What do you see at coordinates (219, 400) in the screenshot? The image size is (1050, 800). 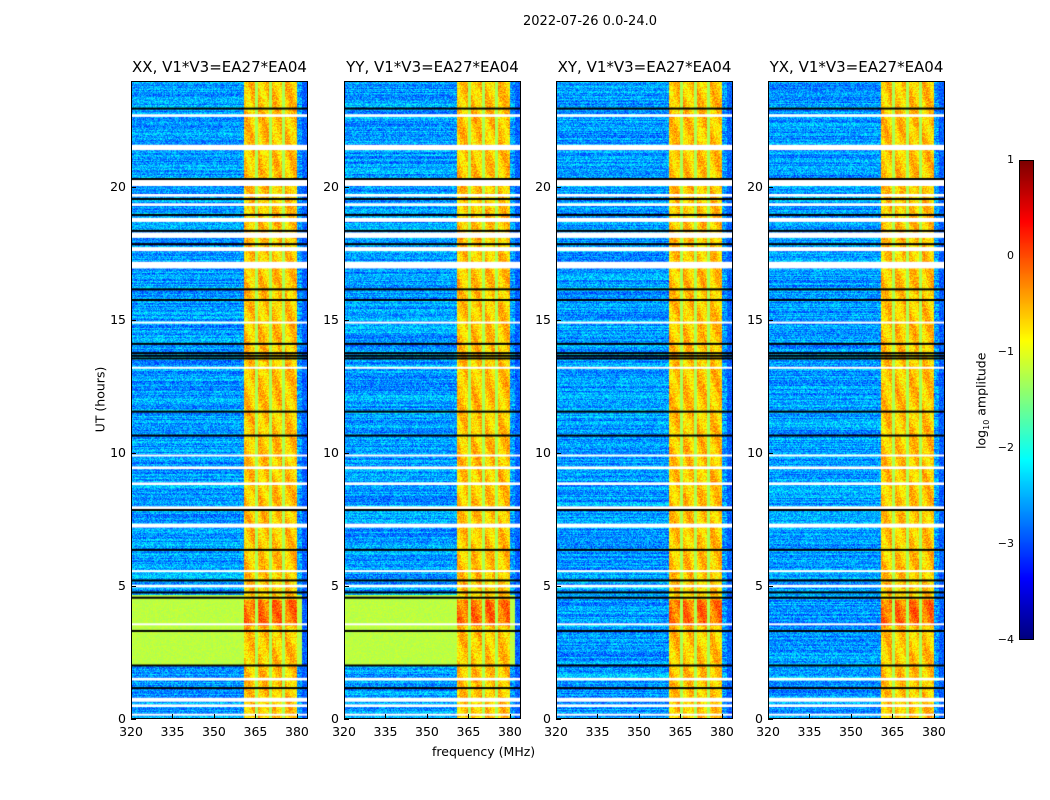 I see `heatmap-xx` at bounding box center [219, 400].